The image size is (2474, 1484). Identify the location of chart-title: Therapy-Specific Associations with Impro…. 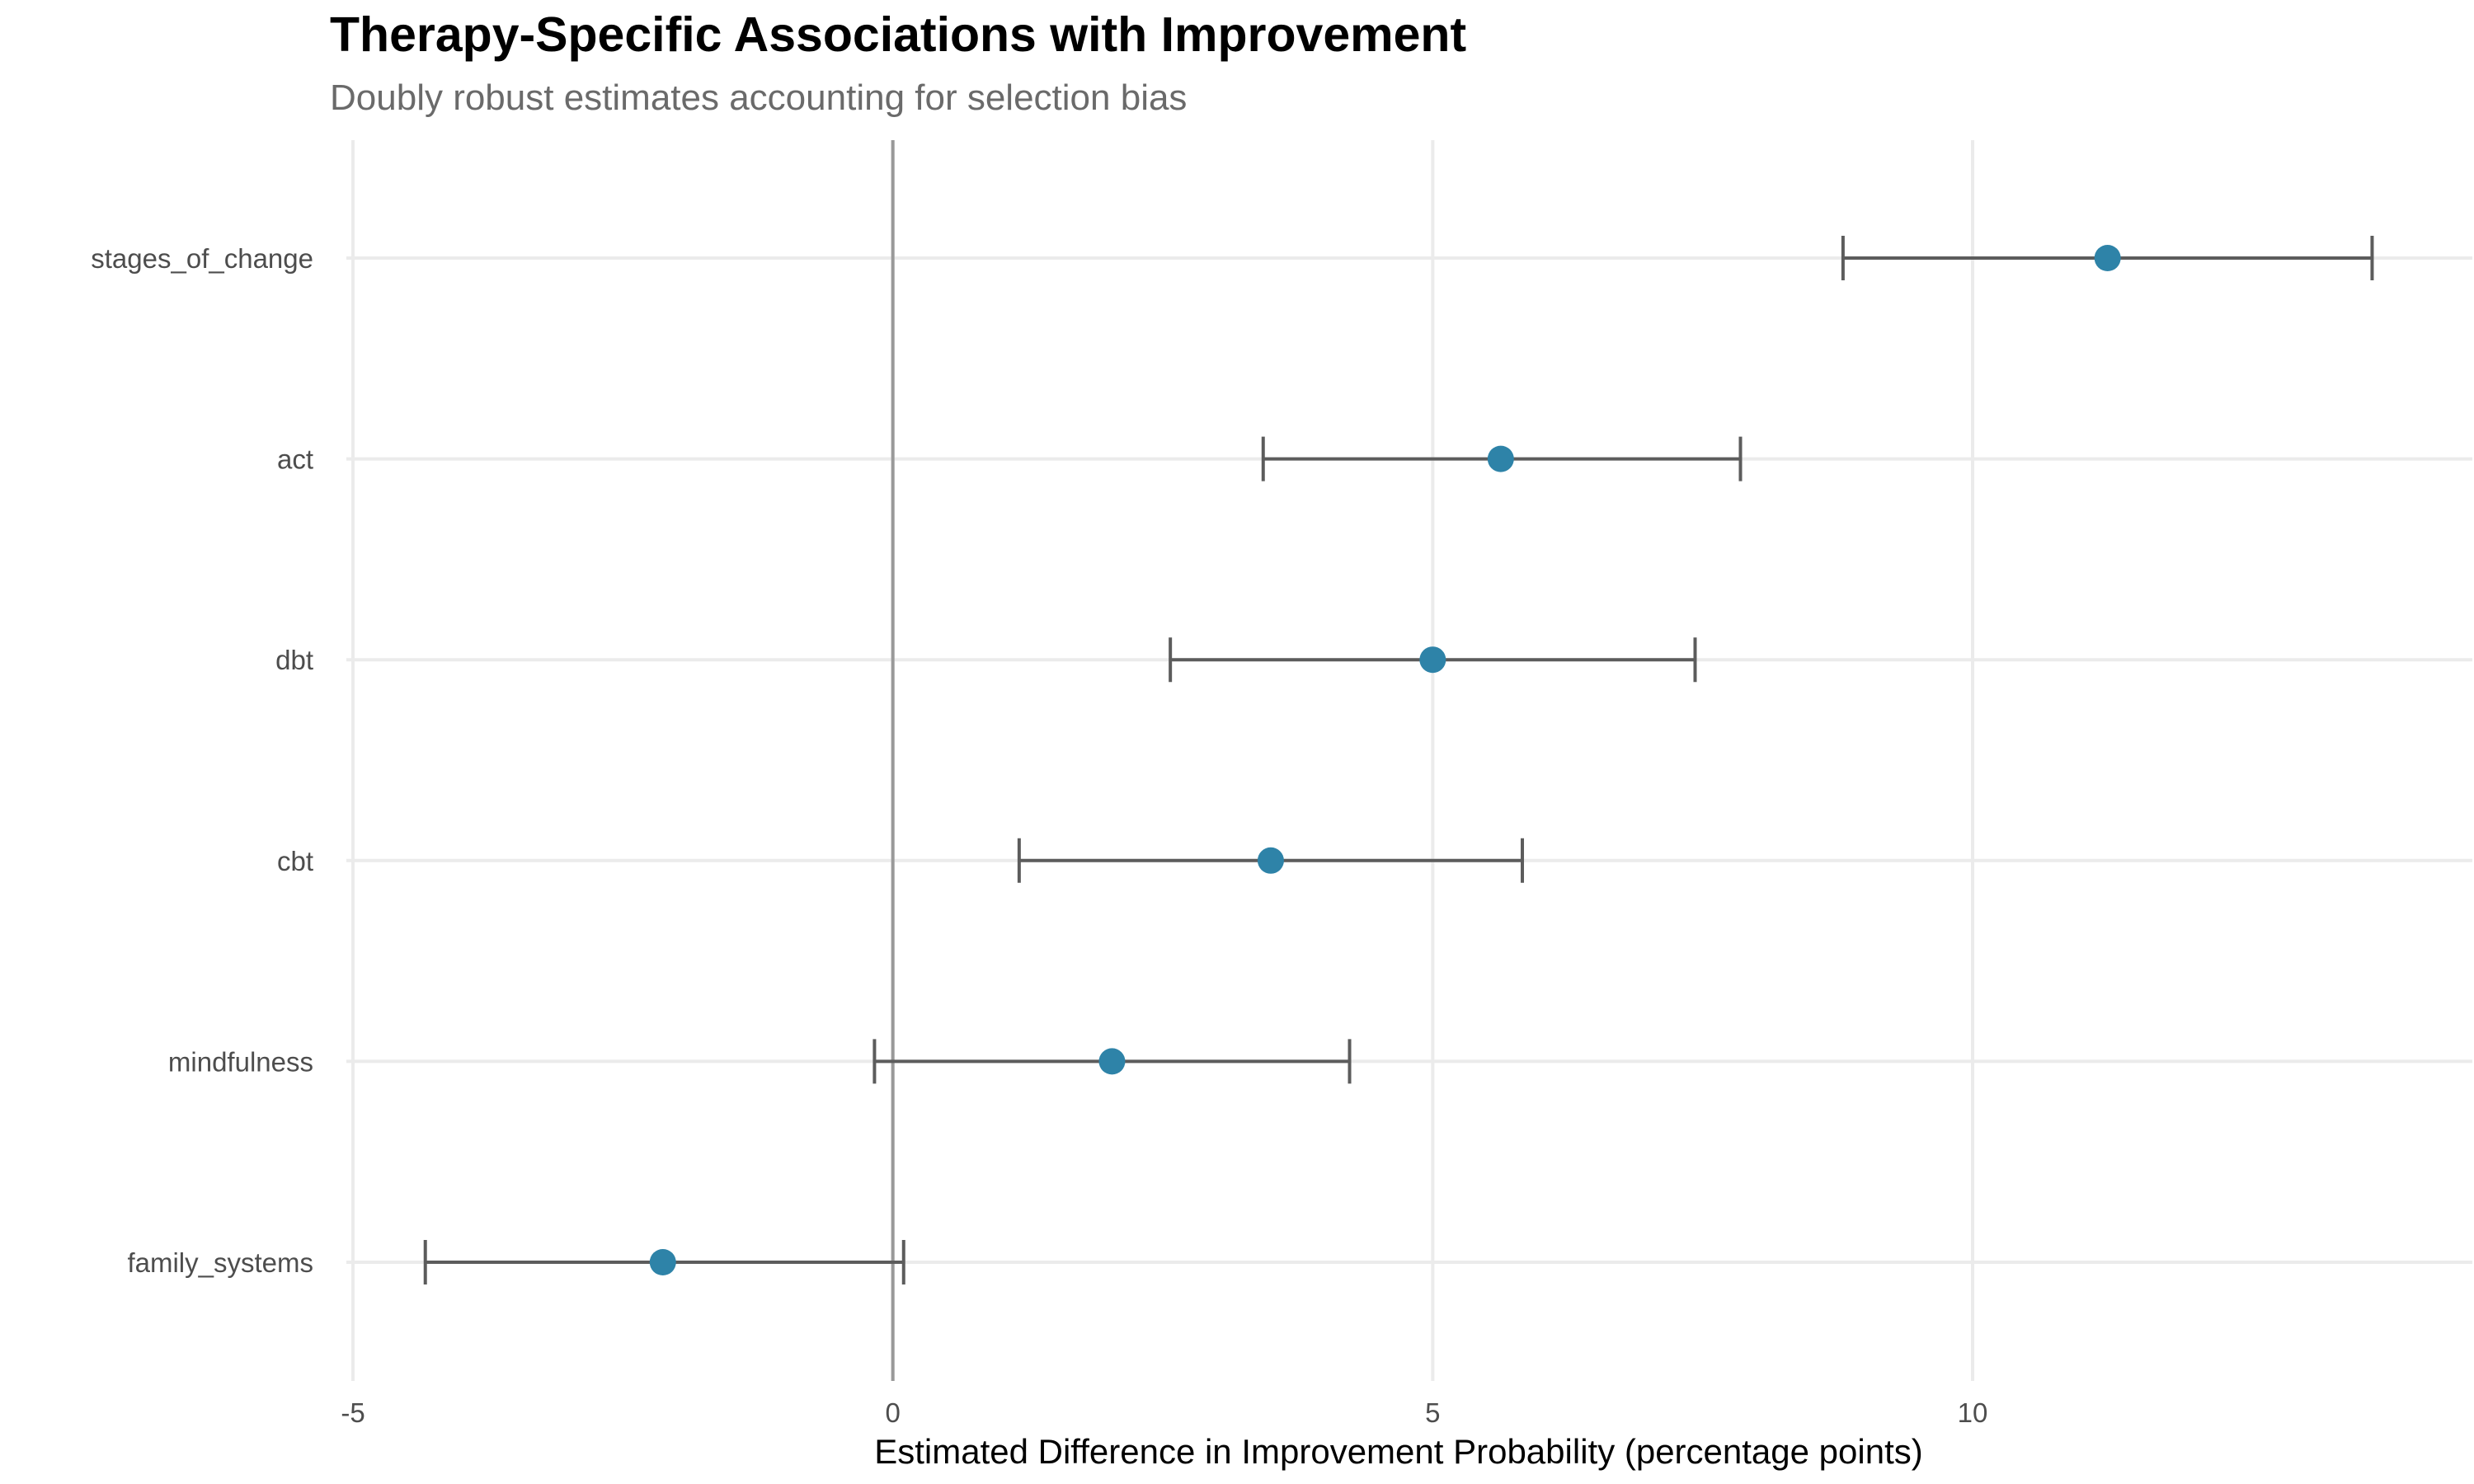
(898, 34).